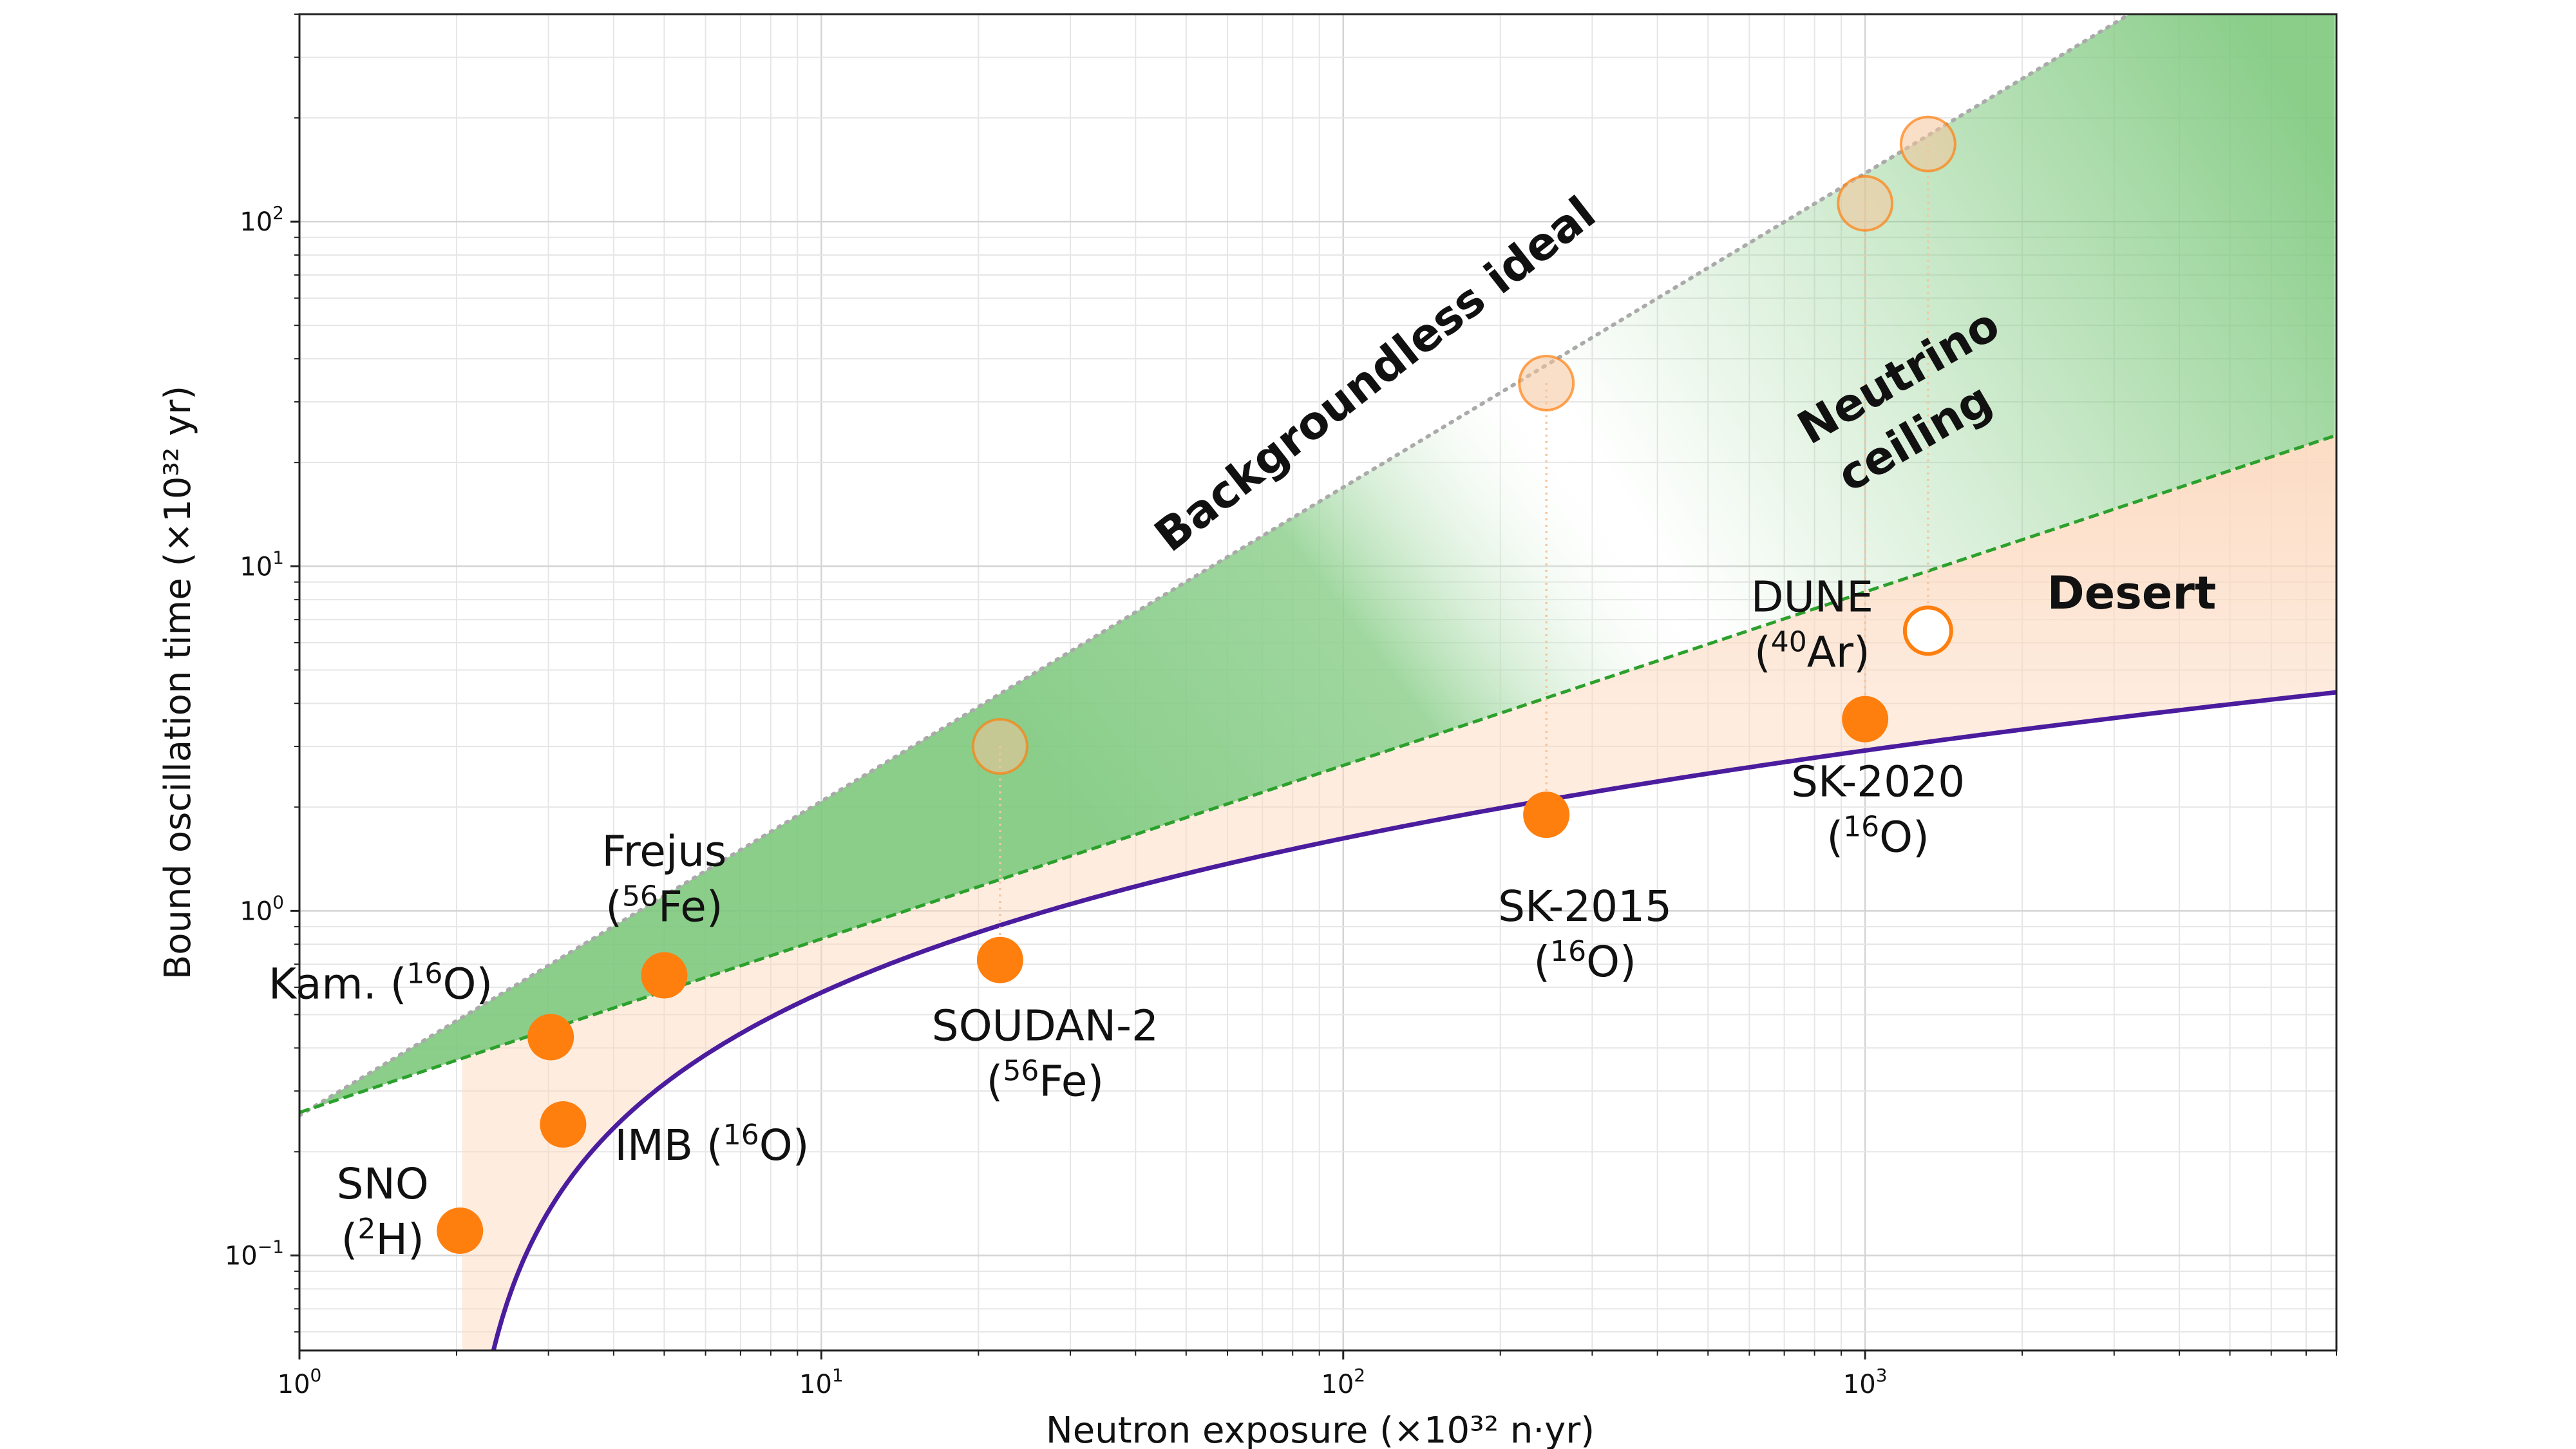 This screenshot has width=2576, height=1449. Describe the element at coordinates (1865, 1382) in the screenshot. I see `x-tick-label: 103` at that location.